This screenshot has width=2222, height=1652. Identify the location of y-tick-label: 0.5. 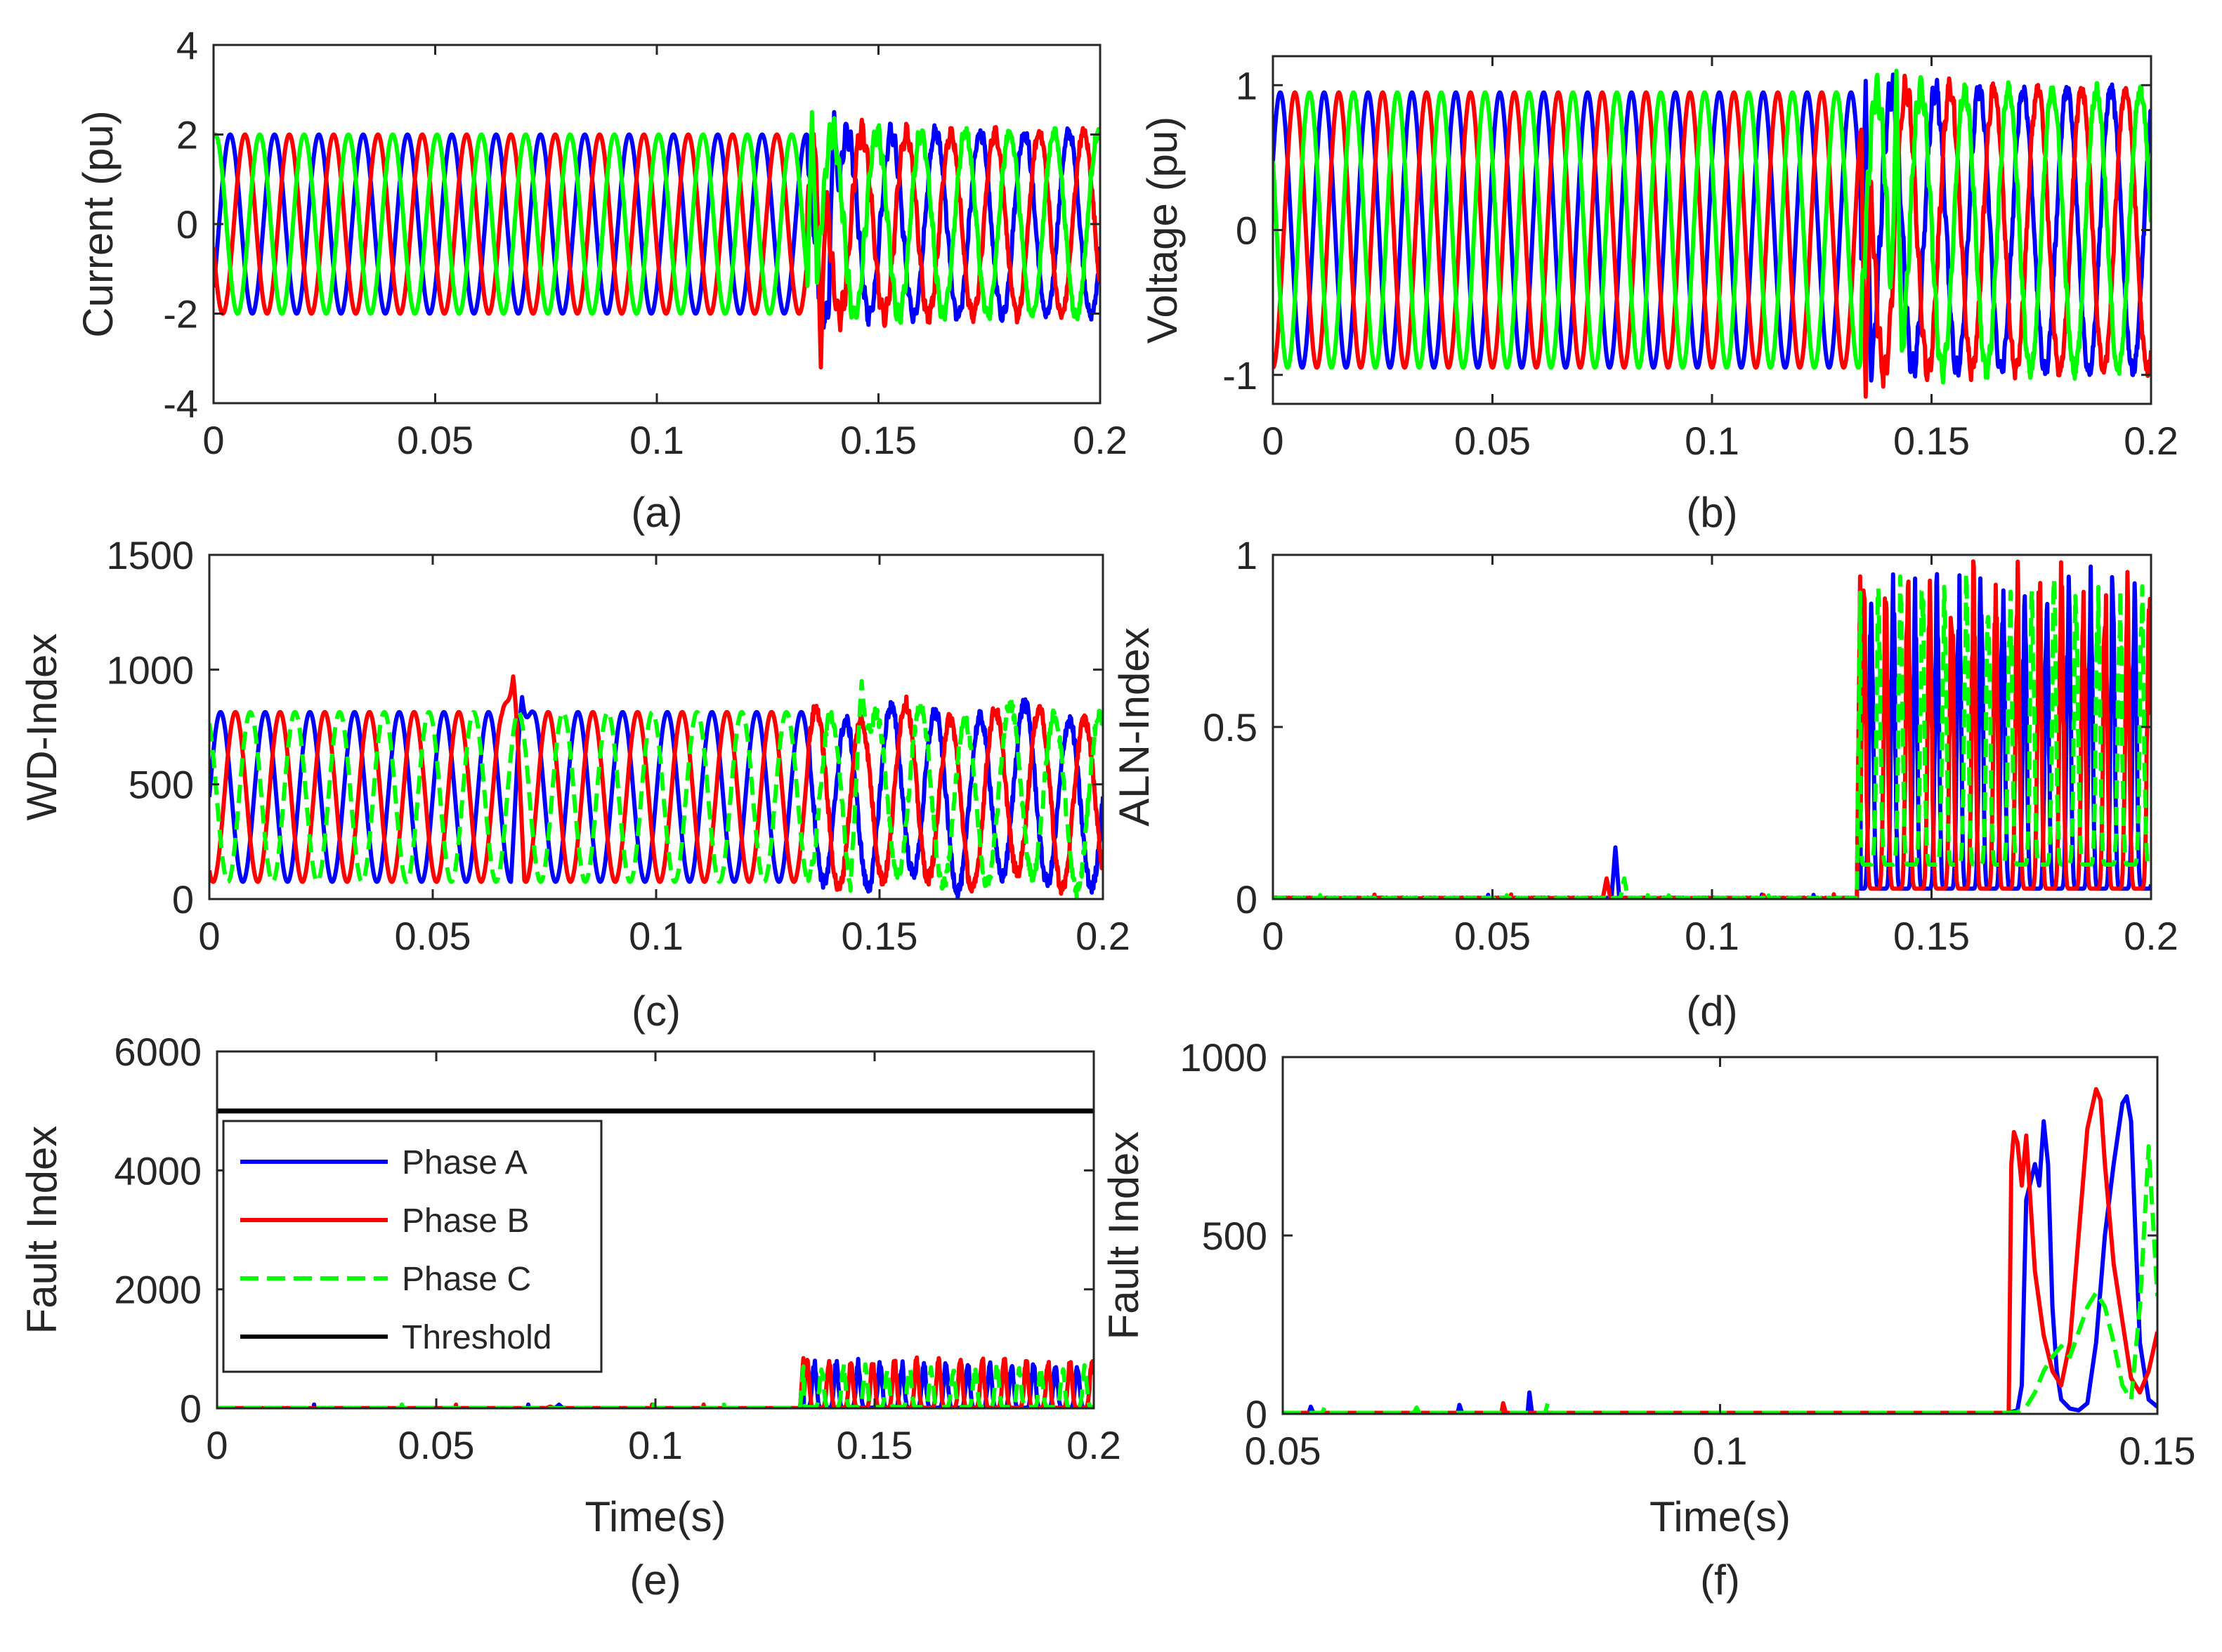
(1230, 727).